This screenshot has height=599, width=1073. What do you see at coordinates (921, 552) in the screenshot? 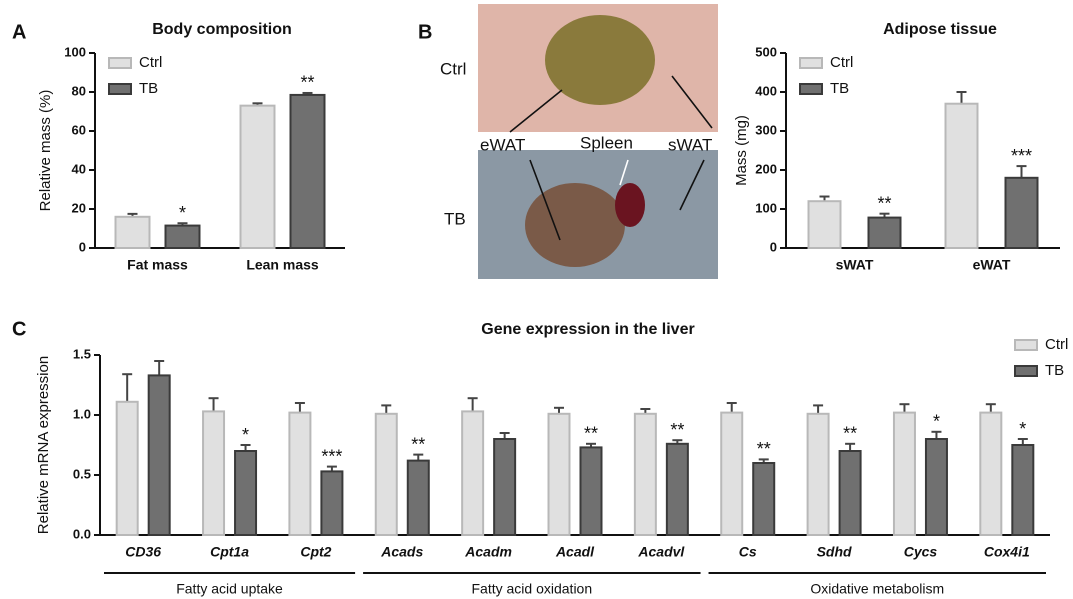
I see `x-tick-label: Cycs` at bounding box center [921, 552].